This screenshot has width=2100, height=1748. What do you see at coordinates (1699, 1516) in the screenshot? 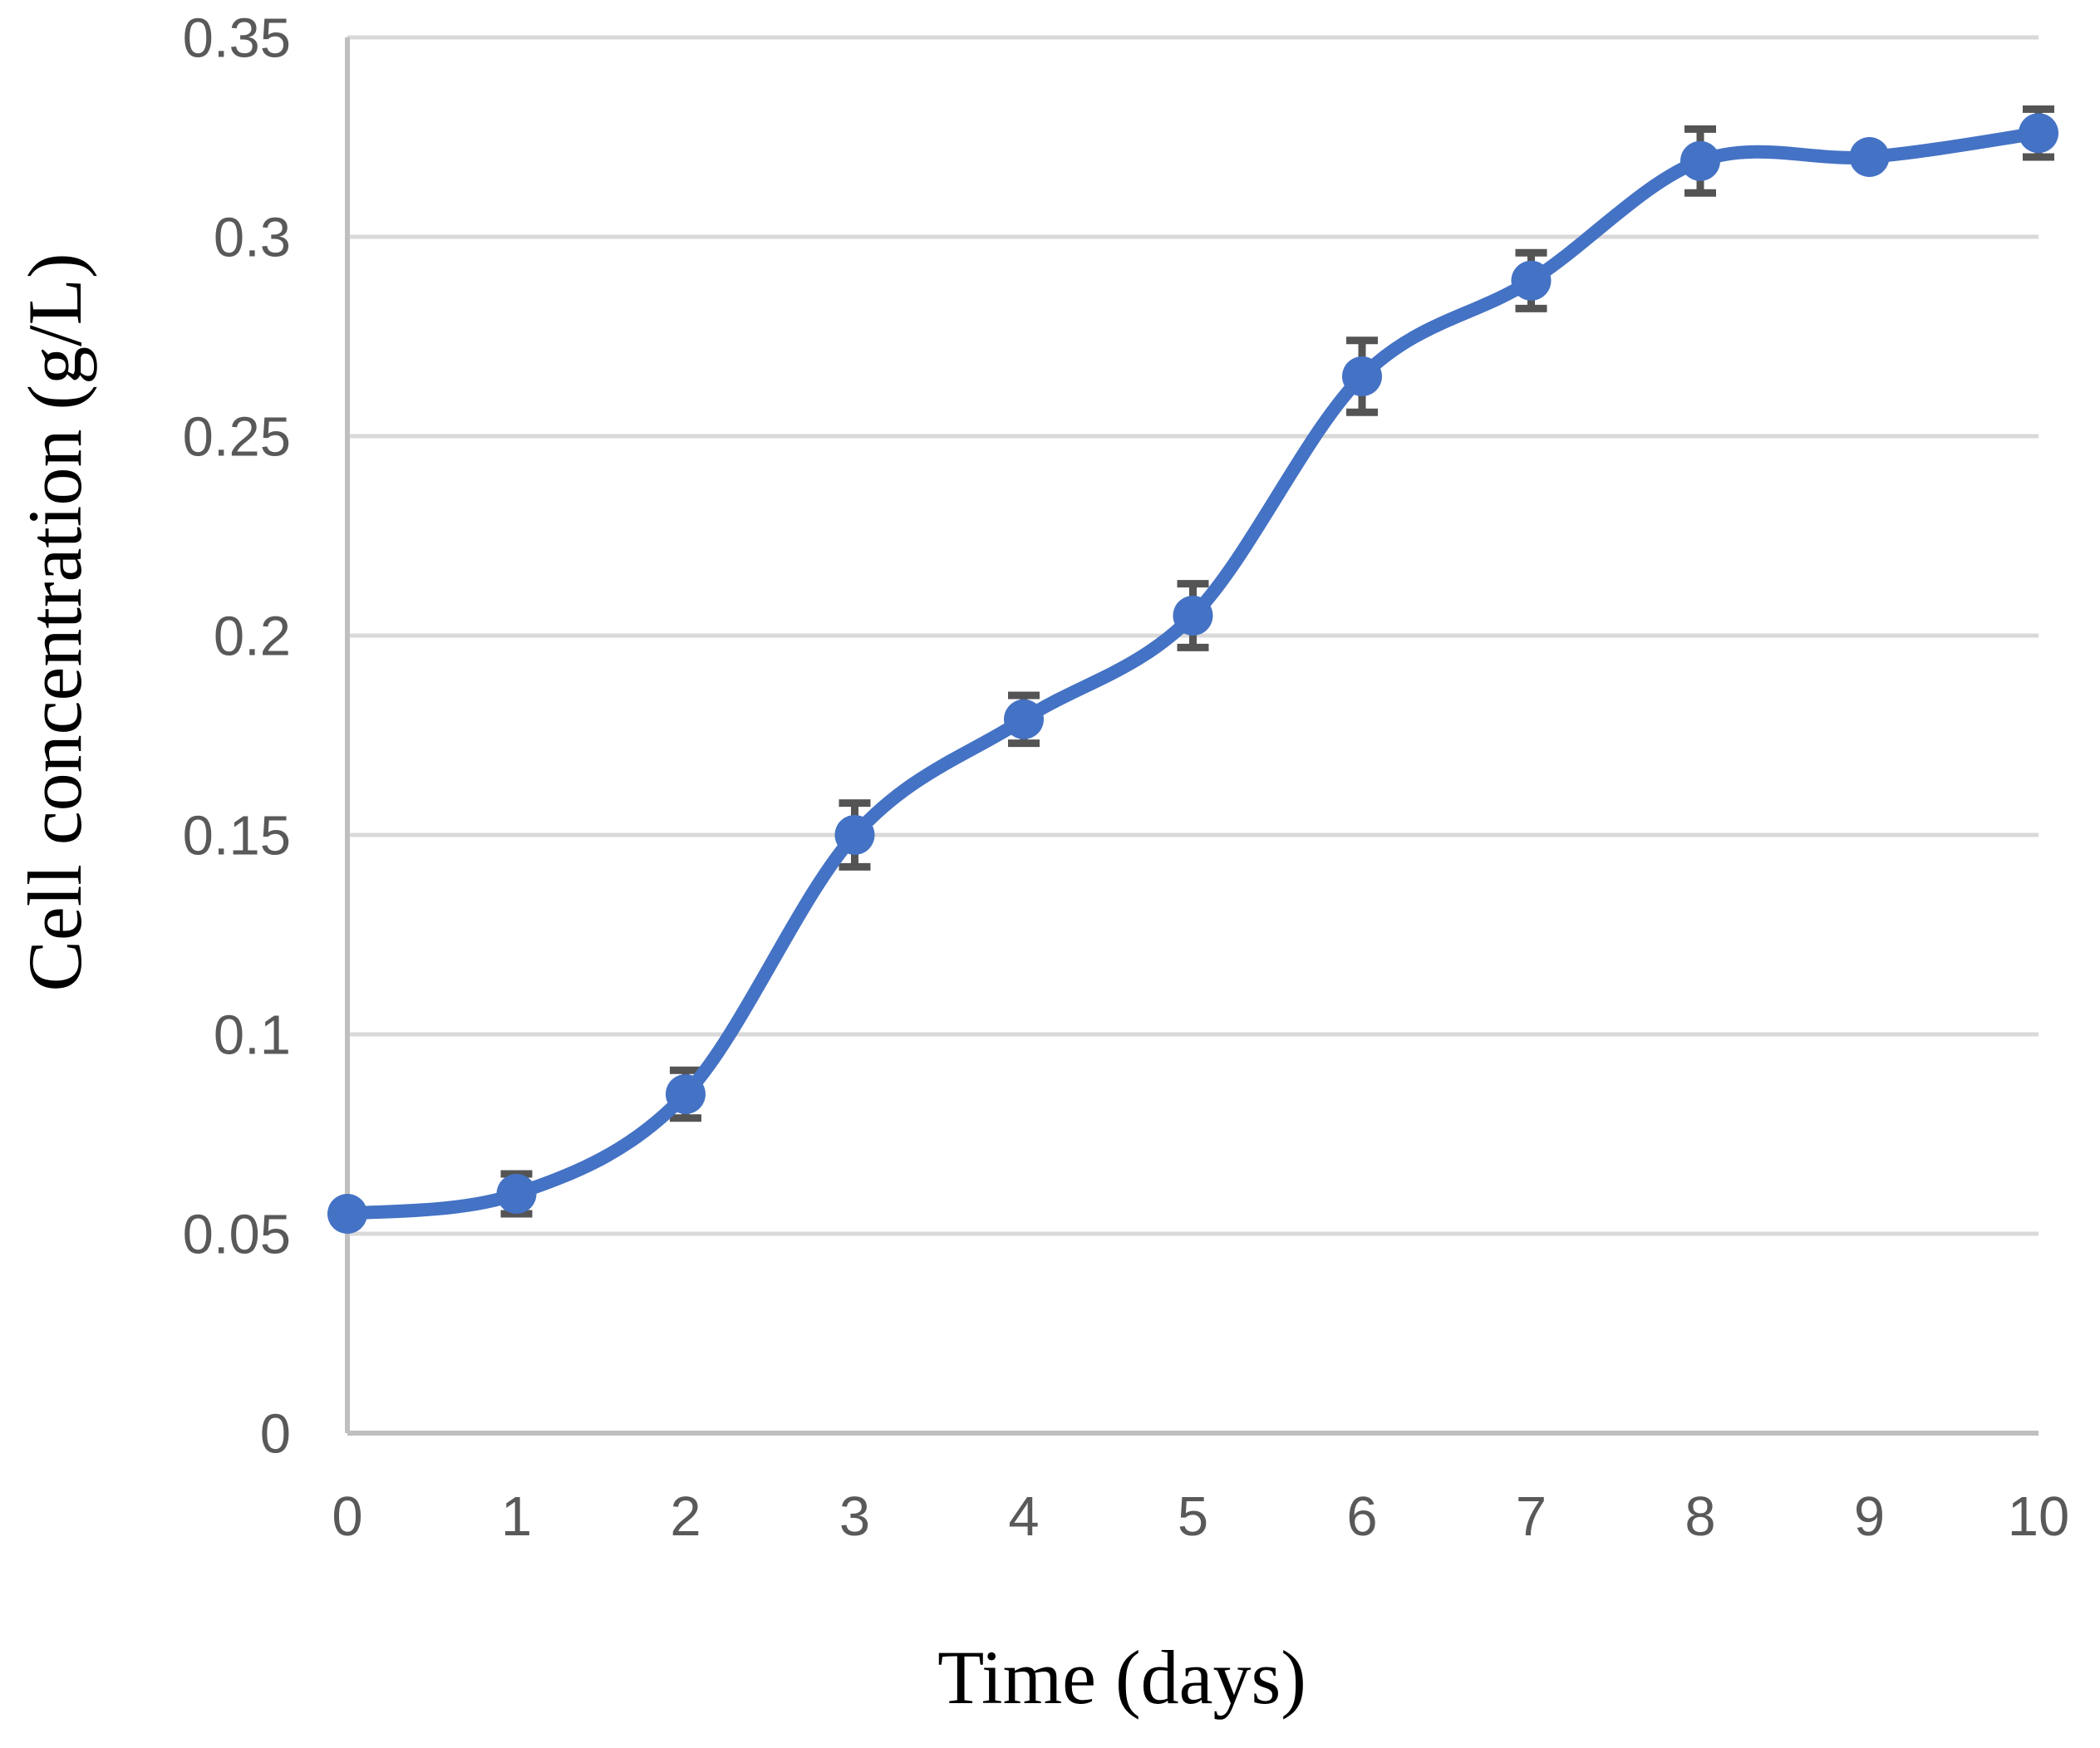
I see `x-tick-label: 8` at bounding box center [1699, 1516].